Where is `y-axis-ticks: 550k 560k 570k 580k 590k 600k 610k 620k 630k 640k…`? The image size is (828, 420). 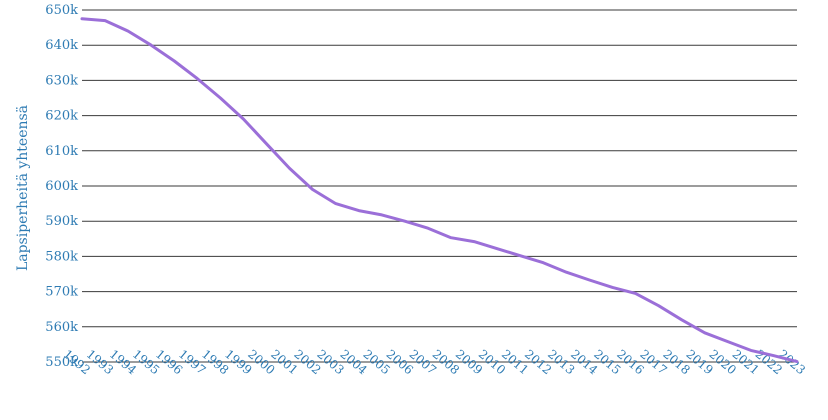 y-axis-ticks: 550k 560k 570k 580k 590k 600k 610k 620k 630k 640k… is located at coordinates (61, 186).